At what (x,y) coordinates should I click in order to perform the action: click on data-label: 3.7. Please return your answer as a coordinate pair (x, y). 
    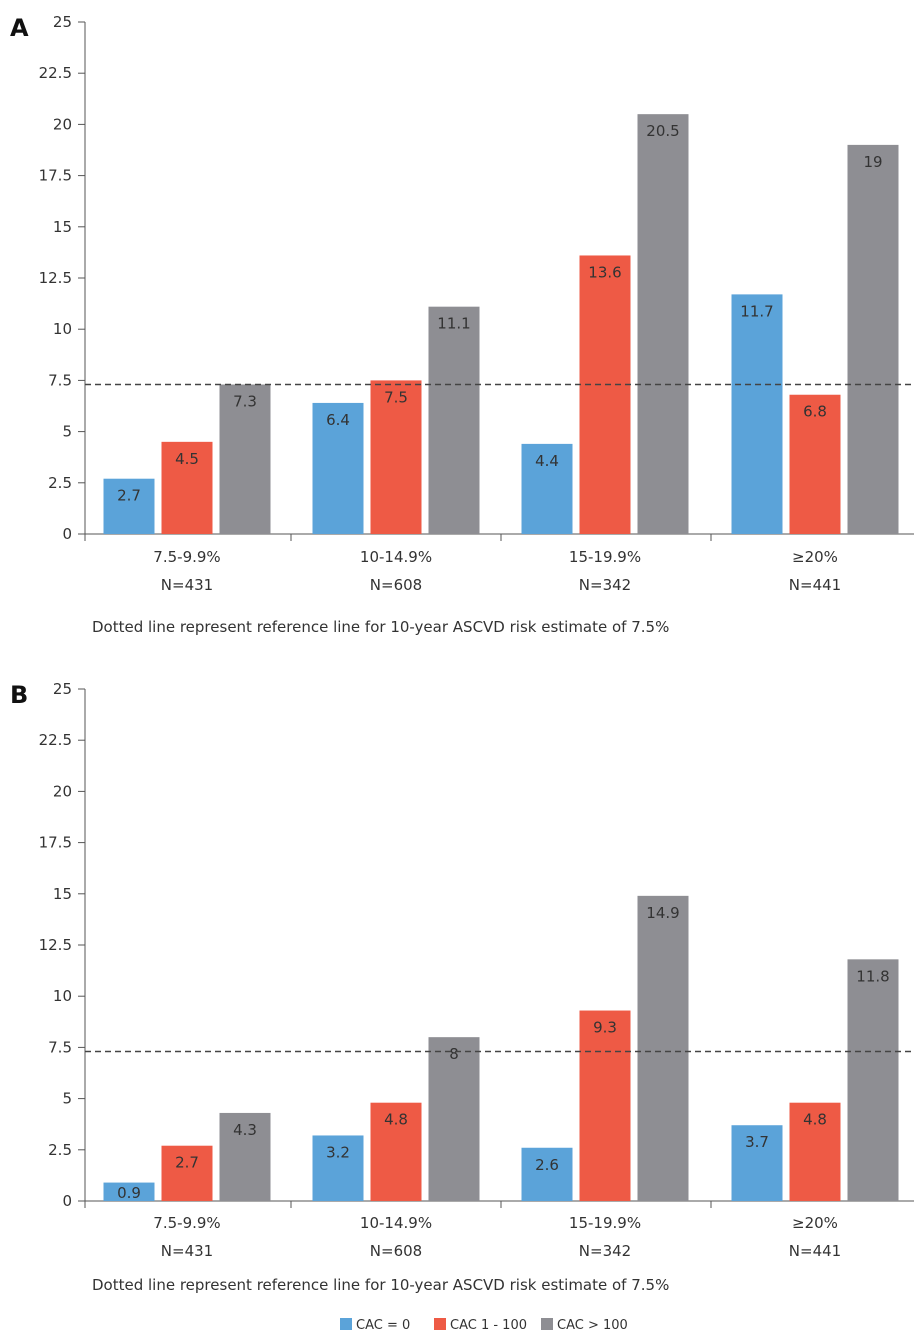
    Looking at the image, I should click on (757, 1142).